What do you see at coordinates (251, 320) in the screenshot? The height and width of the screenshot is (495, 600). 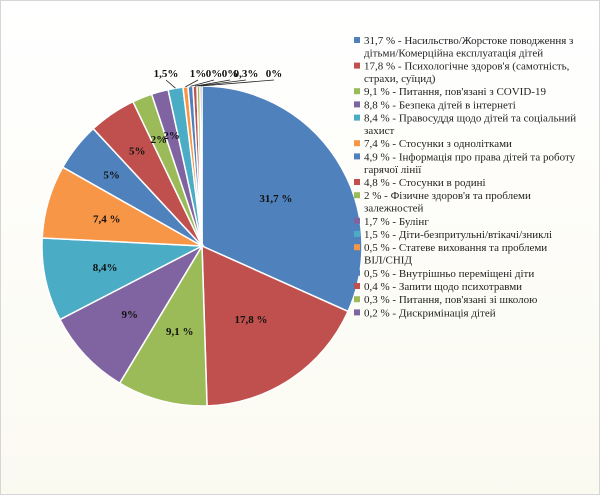 I see `data-label: 17,8 %` at bounding box center [251, 320].